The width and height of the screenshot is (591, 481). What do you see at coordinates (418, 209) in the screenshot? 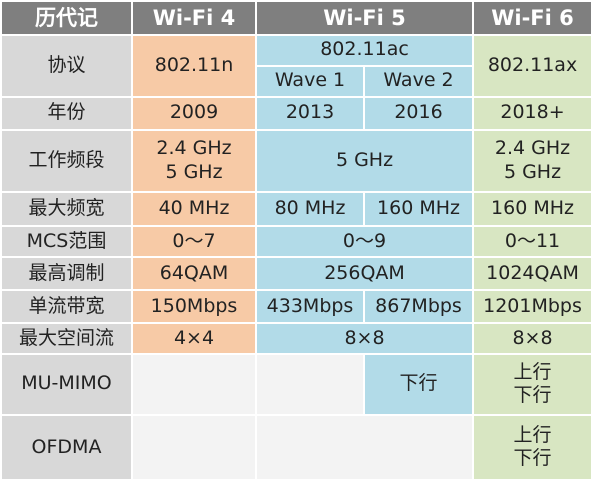
I see `bandwidth-wifi5-wave2: 160 MHz` at bounding box center [418, 209].